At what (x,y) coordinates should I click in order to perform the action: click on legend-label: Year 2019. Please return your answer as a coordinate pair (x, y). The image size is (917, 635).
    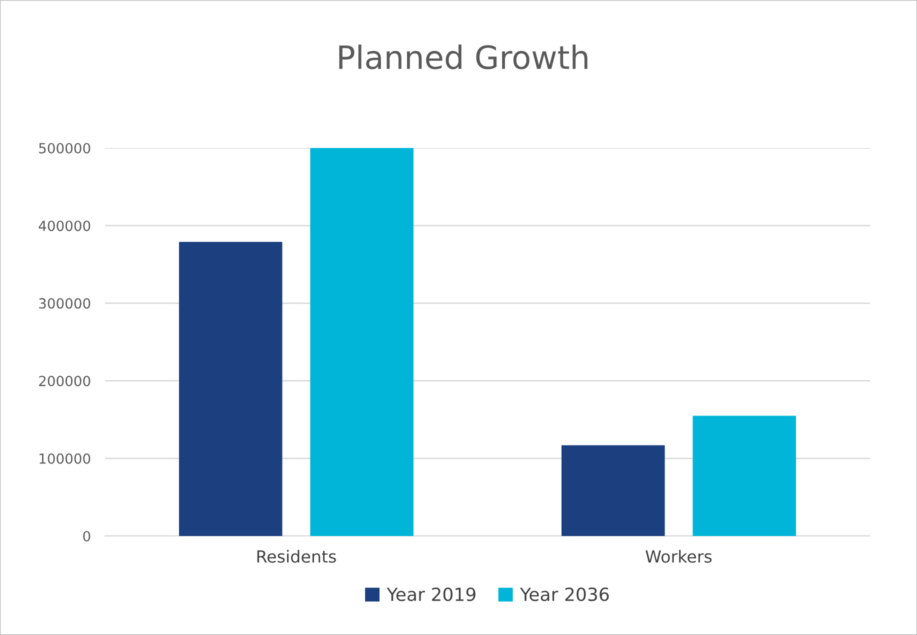
    Looking at the image, I should click on (431, 594).